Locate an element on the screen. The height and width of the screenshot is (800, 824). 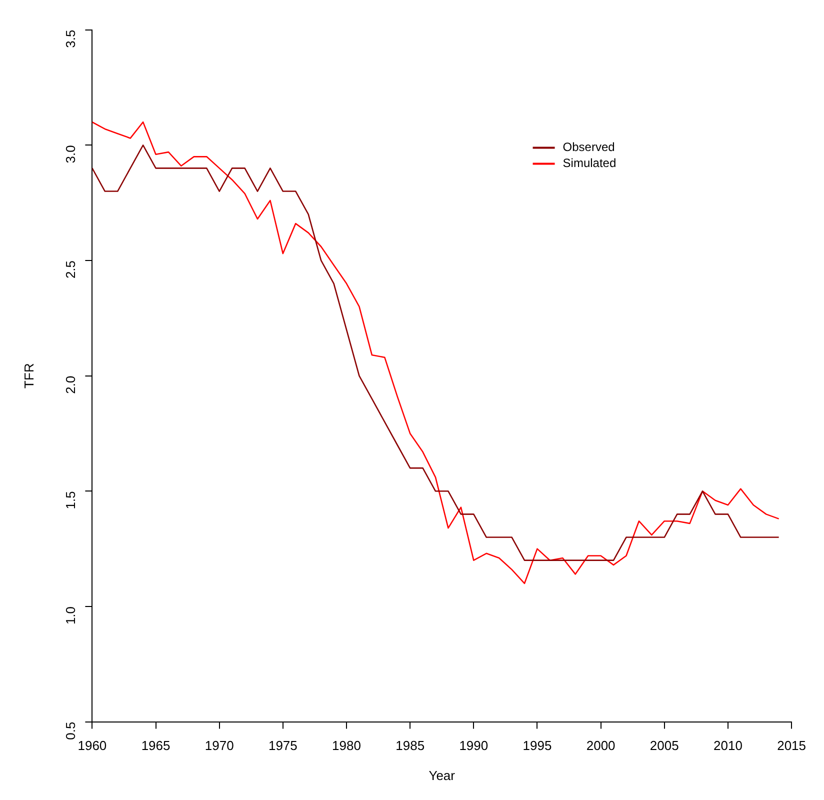
y-tick-label: 0.5 is located at coordinates (70, 731).